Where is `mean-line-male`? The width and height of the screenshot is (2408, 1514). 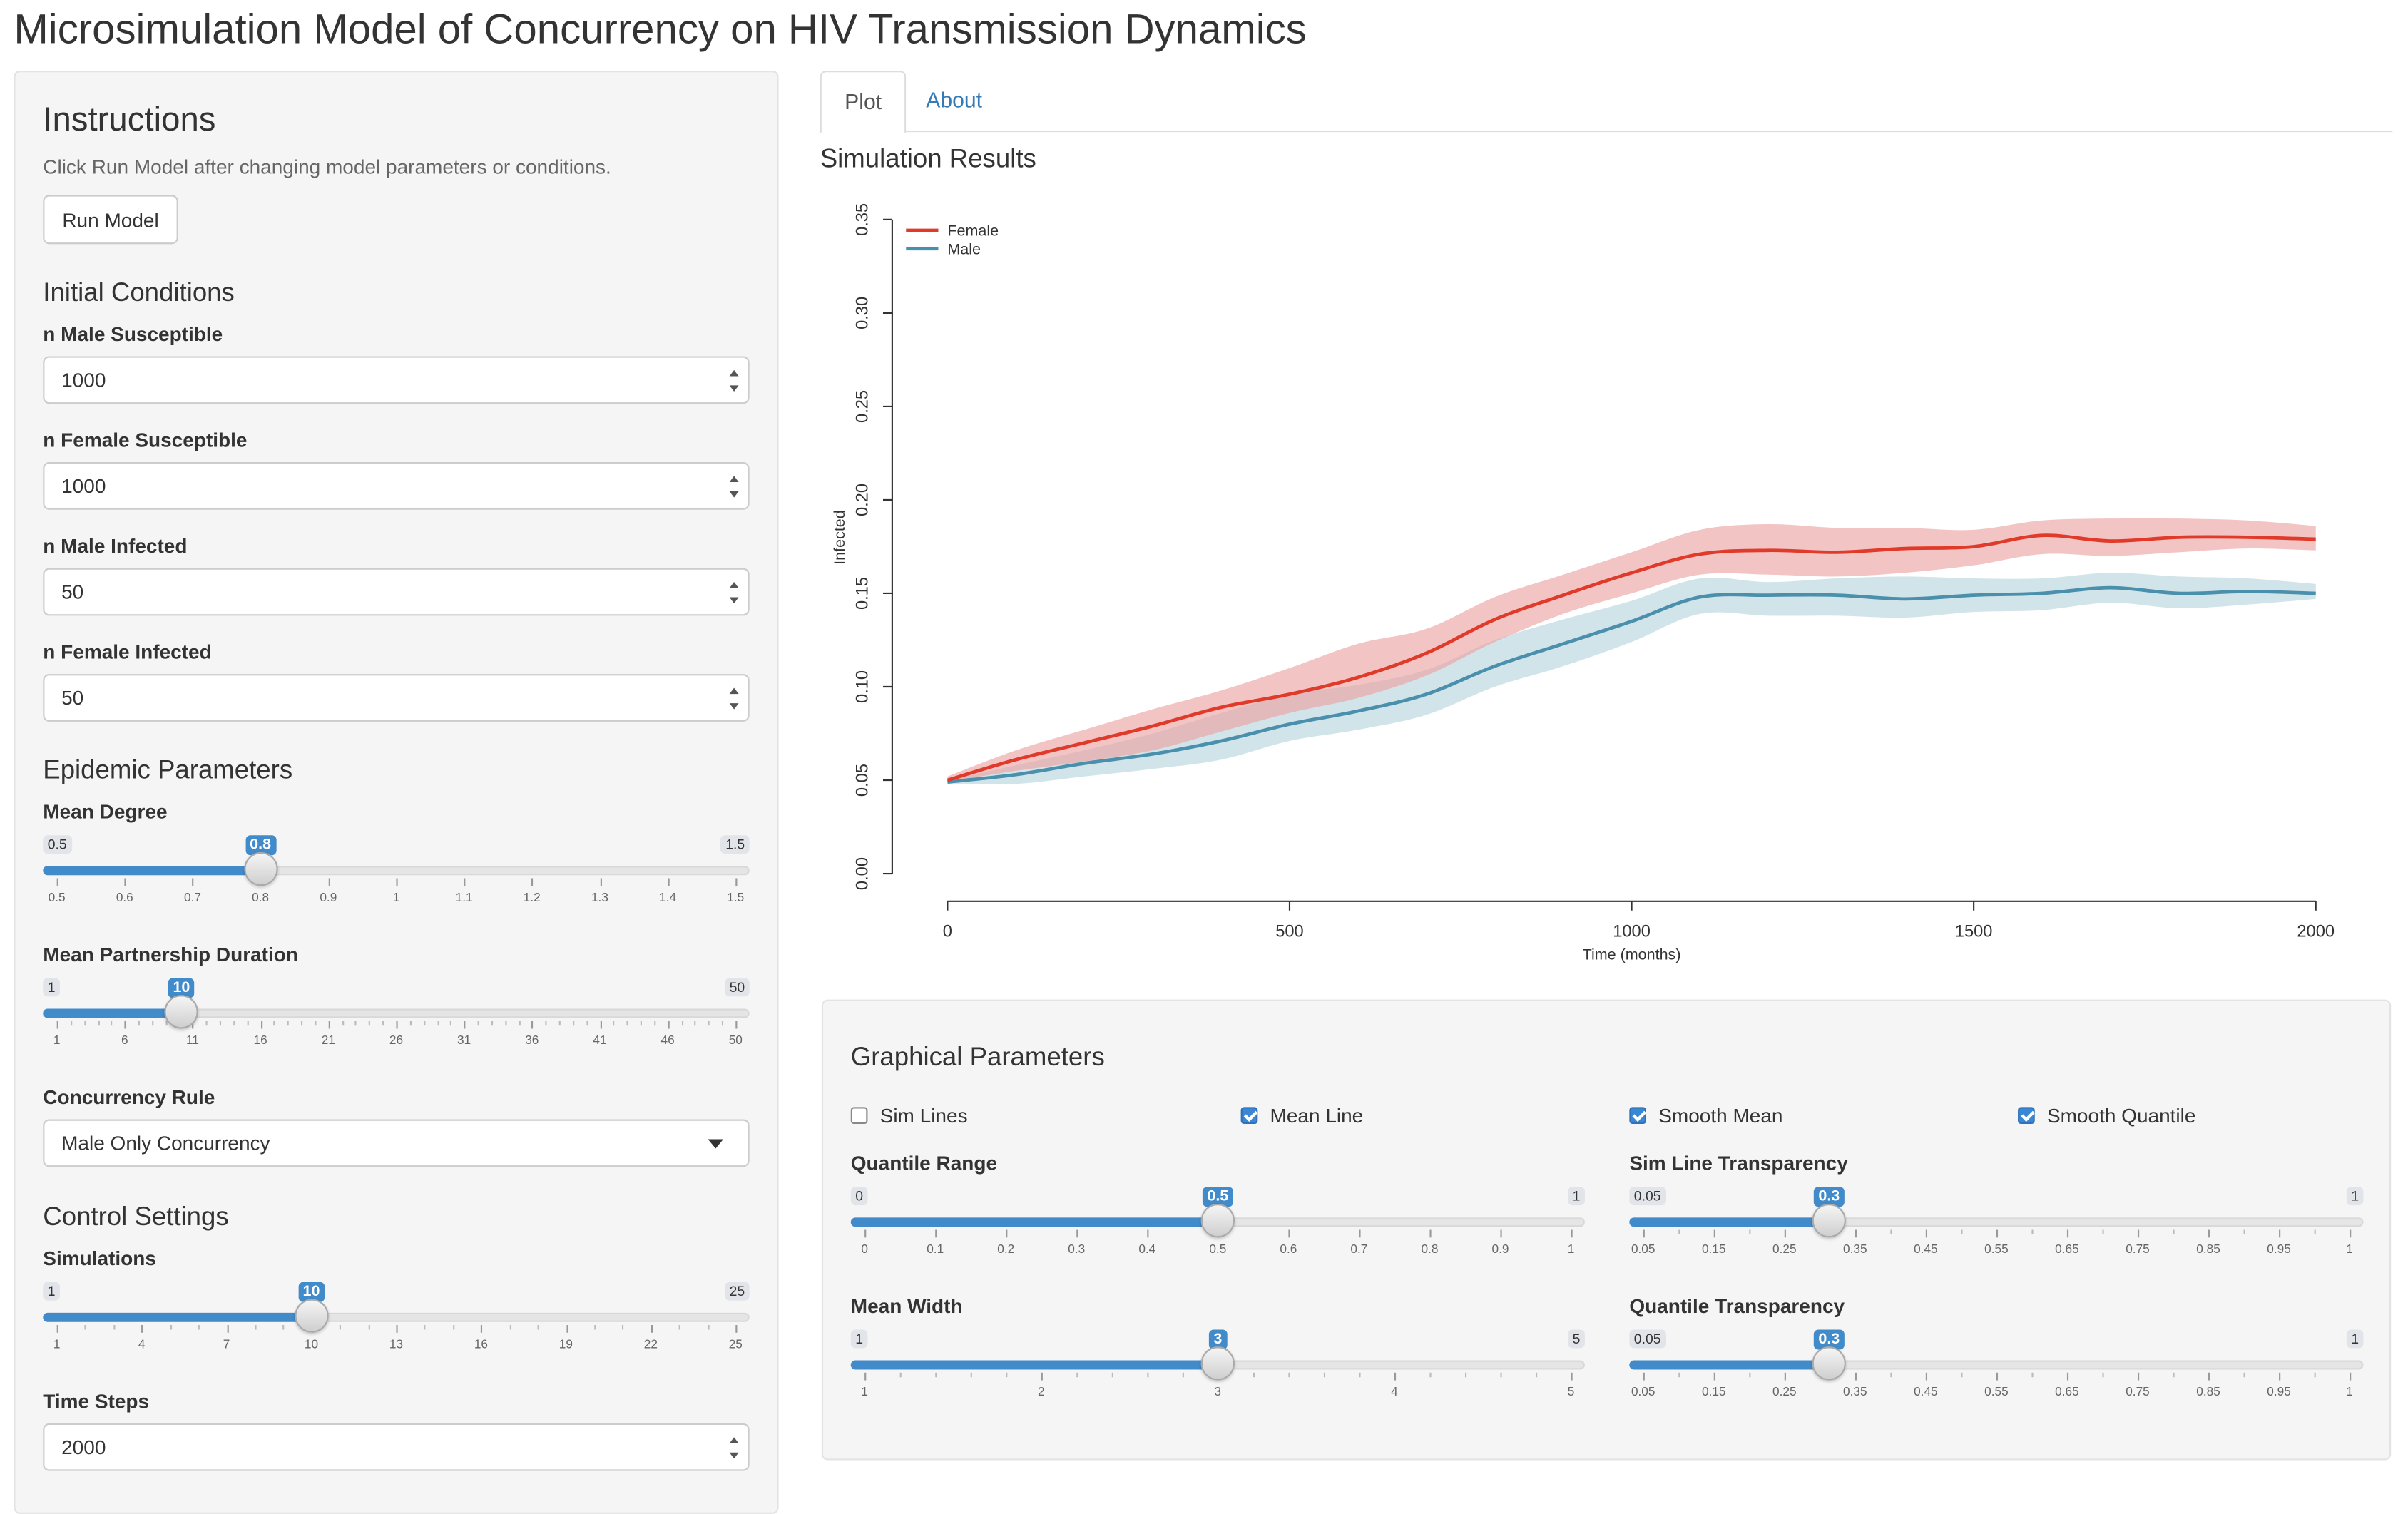 mean-line-male is located at coordinates (1631, 684).